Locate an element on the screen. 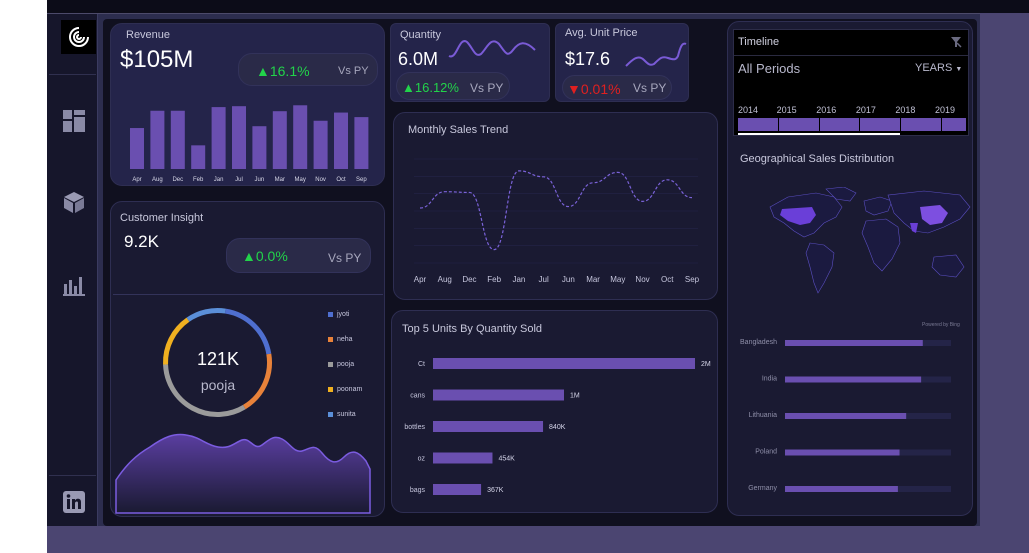 This screenshot has height=553, width=1029. unit-price-change-pill: ▼0.01% Vs PY is located at coordinates (617, 87).